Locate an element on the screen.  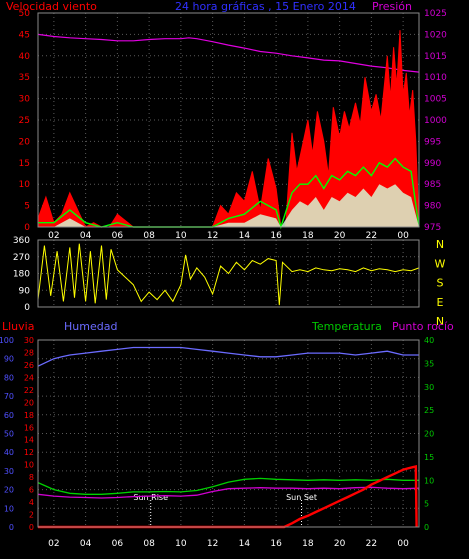
rain-tick-label: 4 is located at coordinates (31, 502).